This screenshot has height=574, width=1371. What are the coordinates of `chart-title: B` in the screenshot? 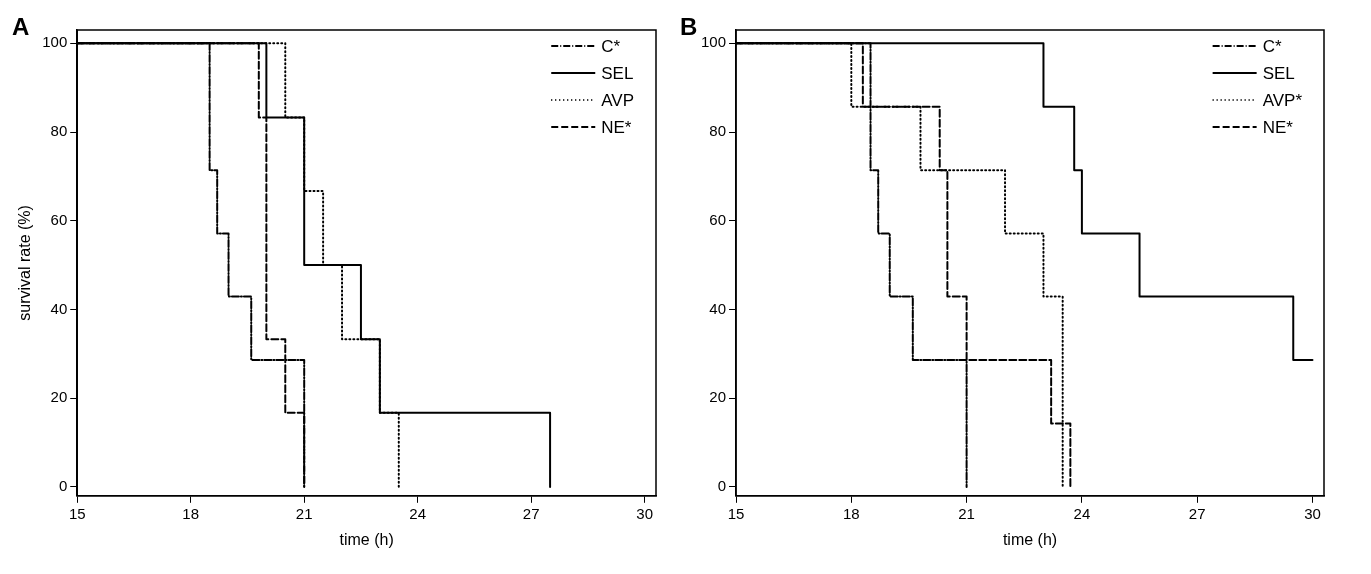 It's located at (689, 26).